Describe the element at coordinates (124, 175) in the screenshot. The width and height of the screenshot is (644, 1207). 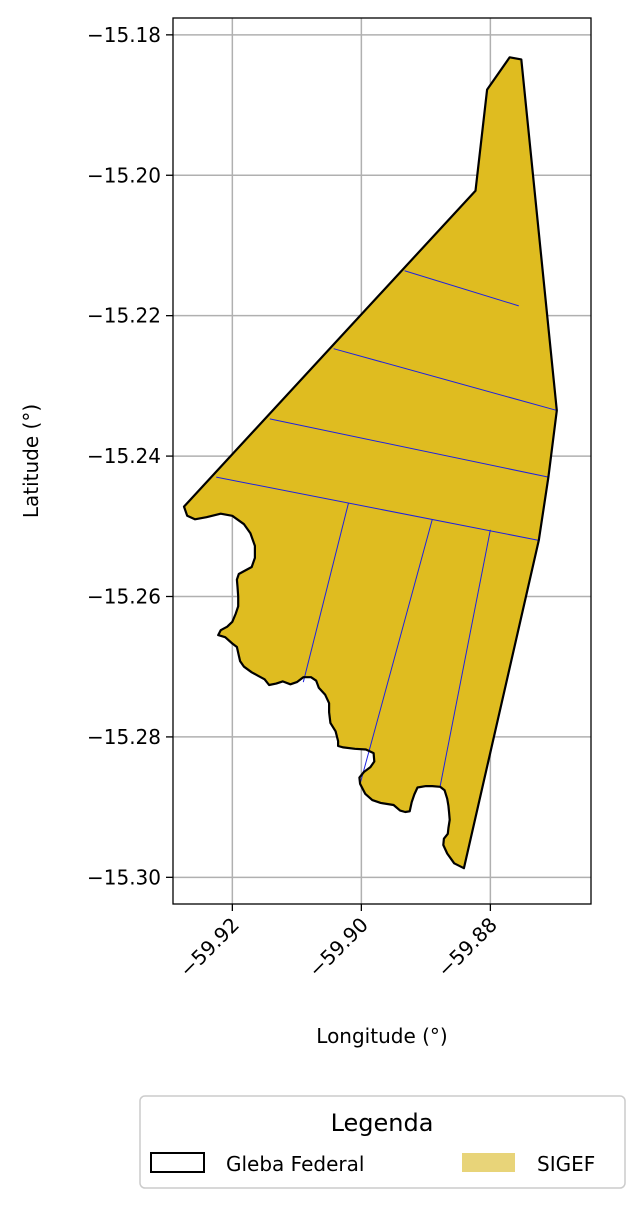
I see `y-tick-label: −15.20` at that location.